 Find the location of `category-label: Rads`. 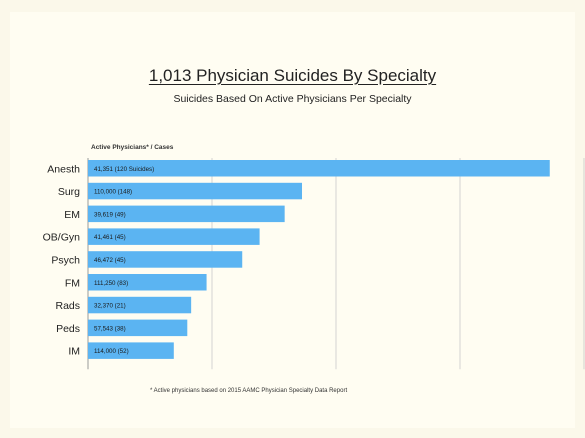

category-label: Rads is located at coordinates (67, 306).